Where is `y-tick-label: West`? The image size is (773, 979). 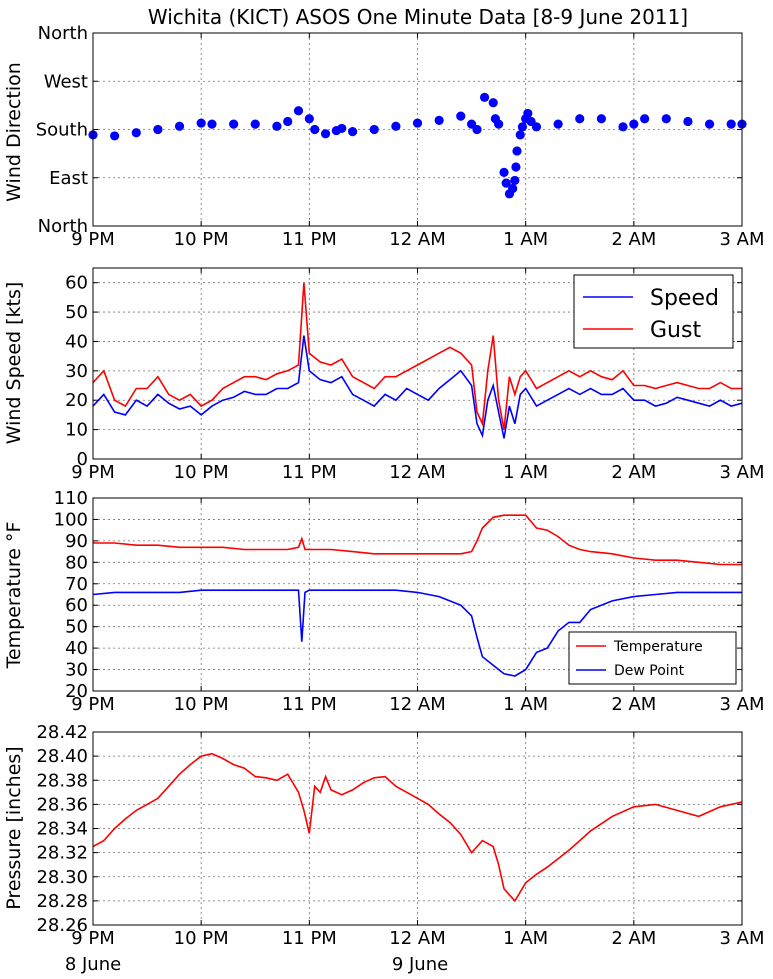 y-tick-label: West is located at coordinates (66, 81).